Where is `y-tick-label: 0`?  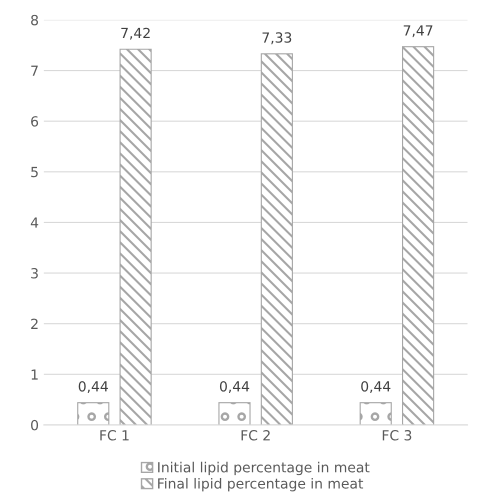 y-tick-label: 0 is located at coordinates (34, 425).